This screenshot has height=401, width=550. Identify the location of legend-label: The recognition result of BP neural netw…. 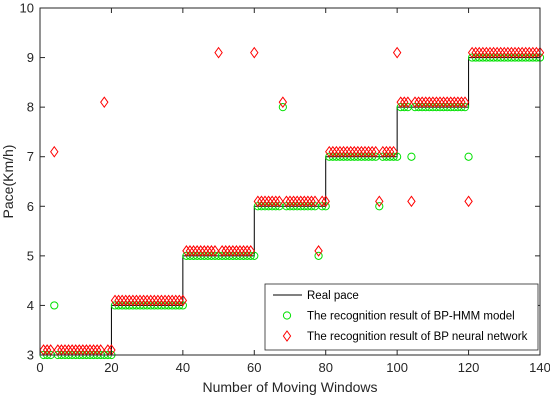
(417, 337).